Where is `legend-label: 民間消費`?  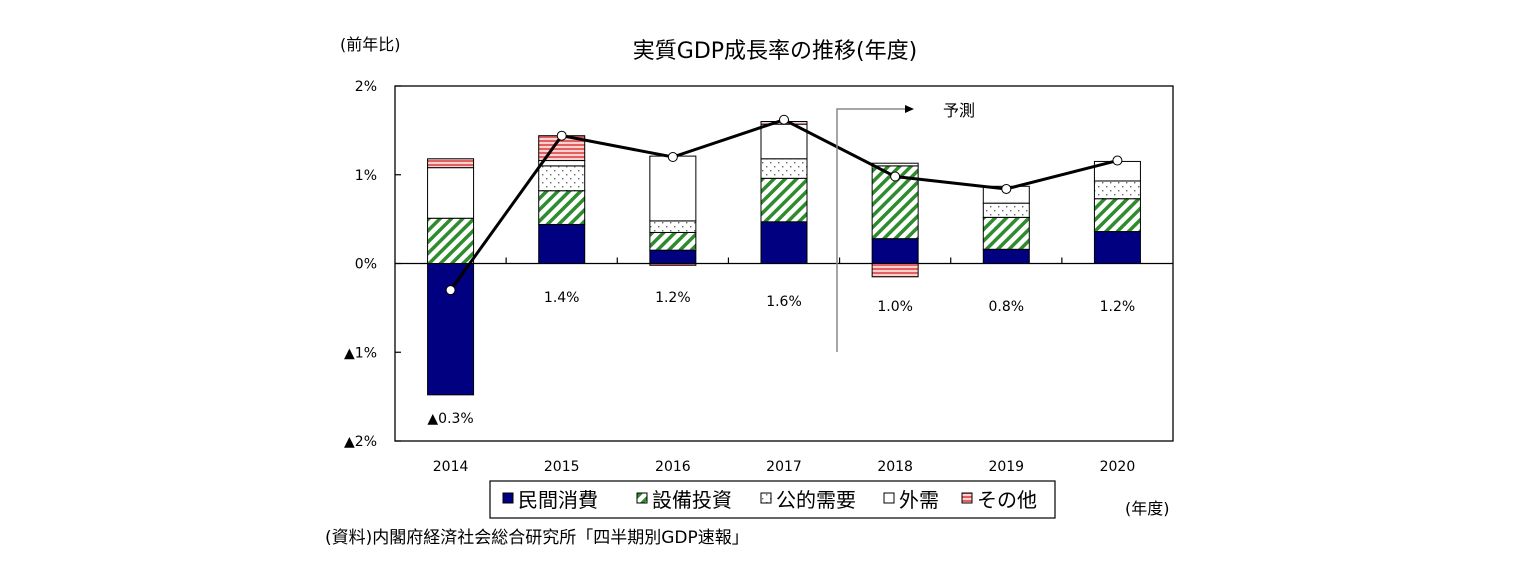 legend-label: 民間消費 is located at coordinates (558, 500).